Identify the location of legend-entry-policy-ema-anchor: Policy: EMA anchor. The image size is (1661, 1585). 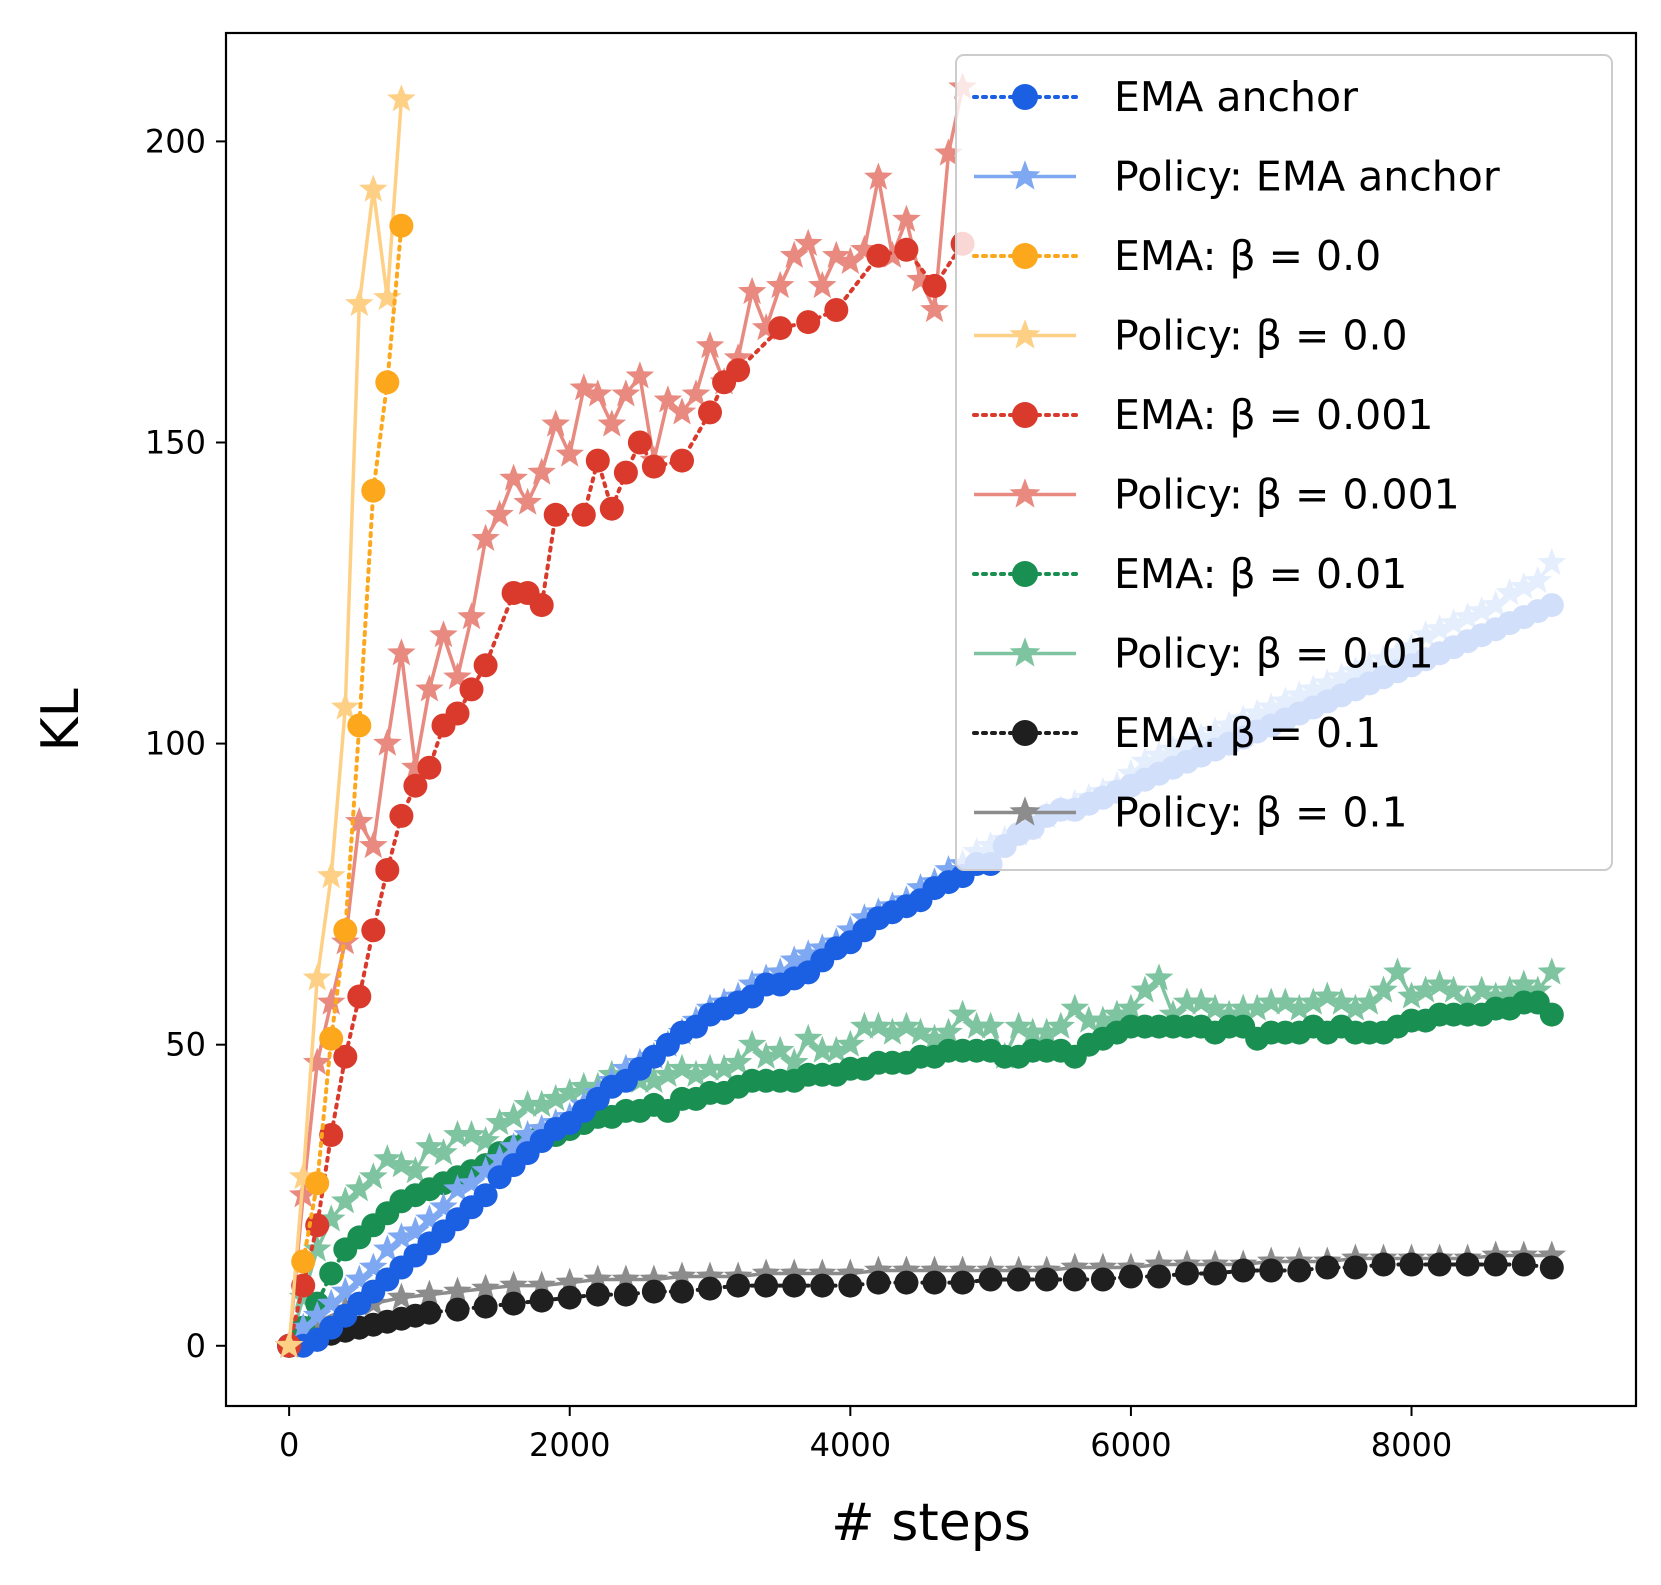
(1237, 177).